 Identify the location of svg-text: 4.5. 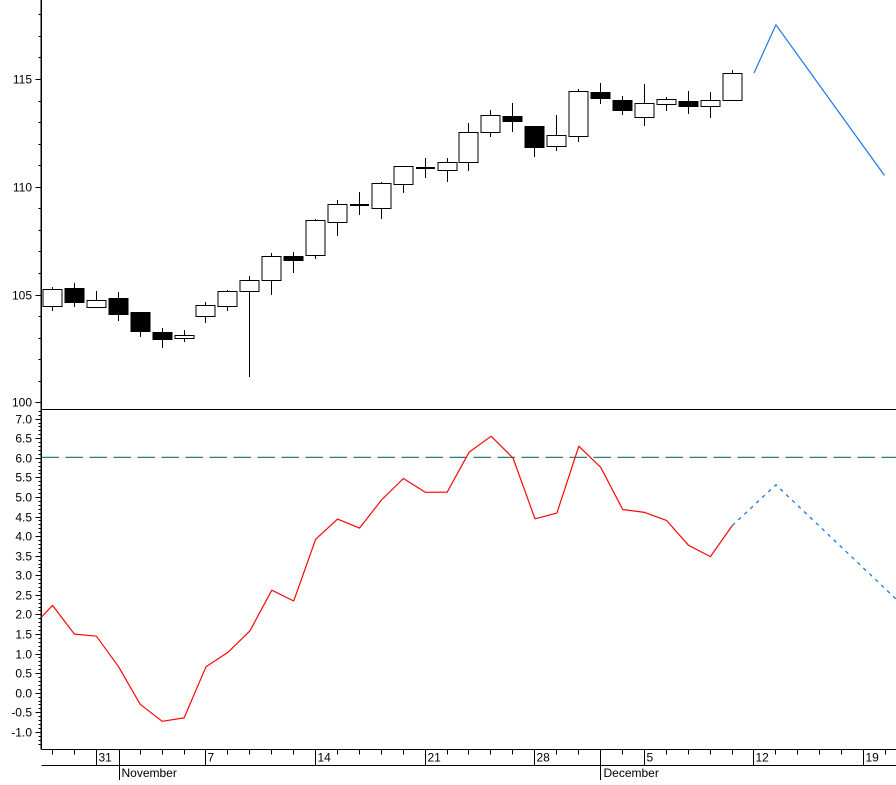
(23, 517).